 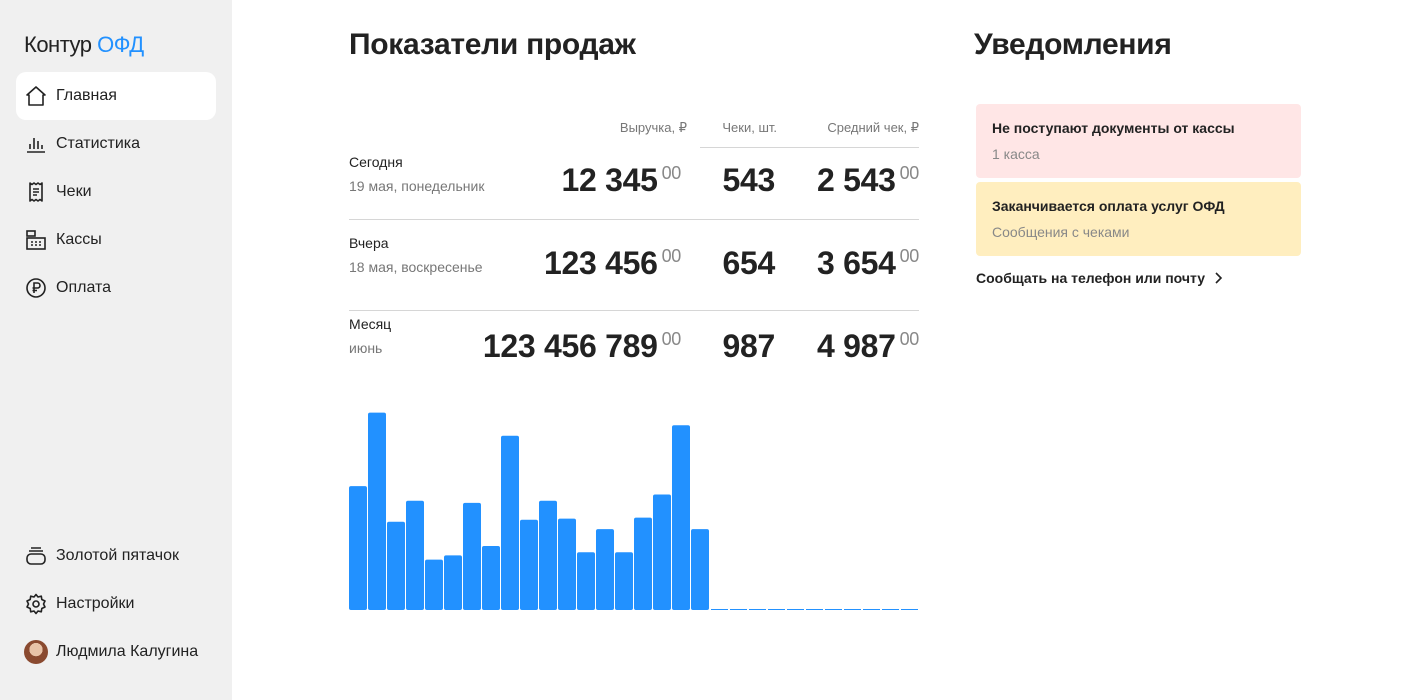 What do you see at coordinates (366, 348) in the screenshot?
I see `period-date: июнь` at bounding box center [366, 348].